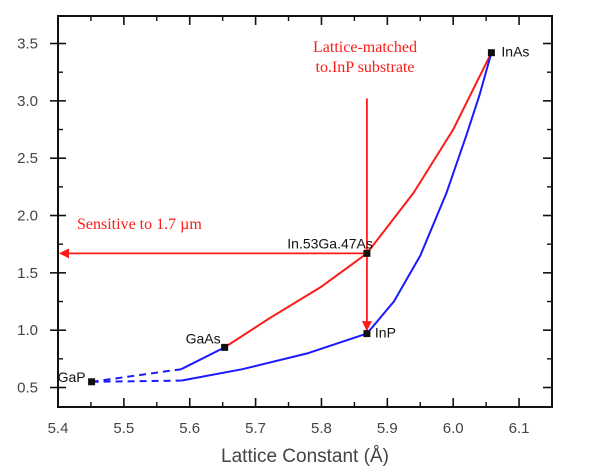 Image resolution: width=600 pixels, height=470 pixels. Describe the element at coordinates (367, 334) in the screenshot. I see `point-marker-inp` at that location.